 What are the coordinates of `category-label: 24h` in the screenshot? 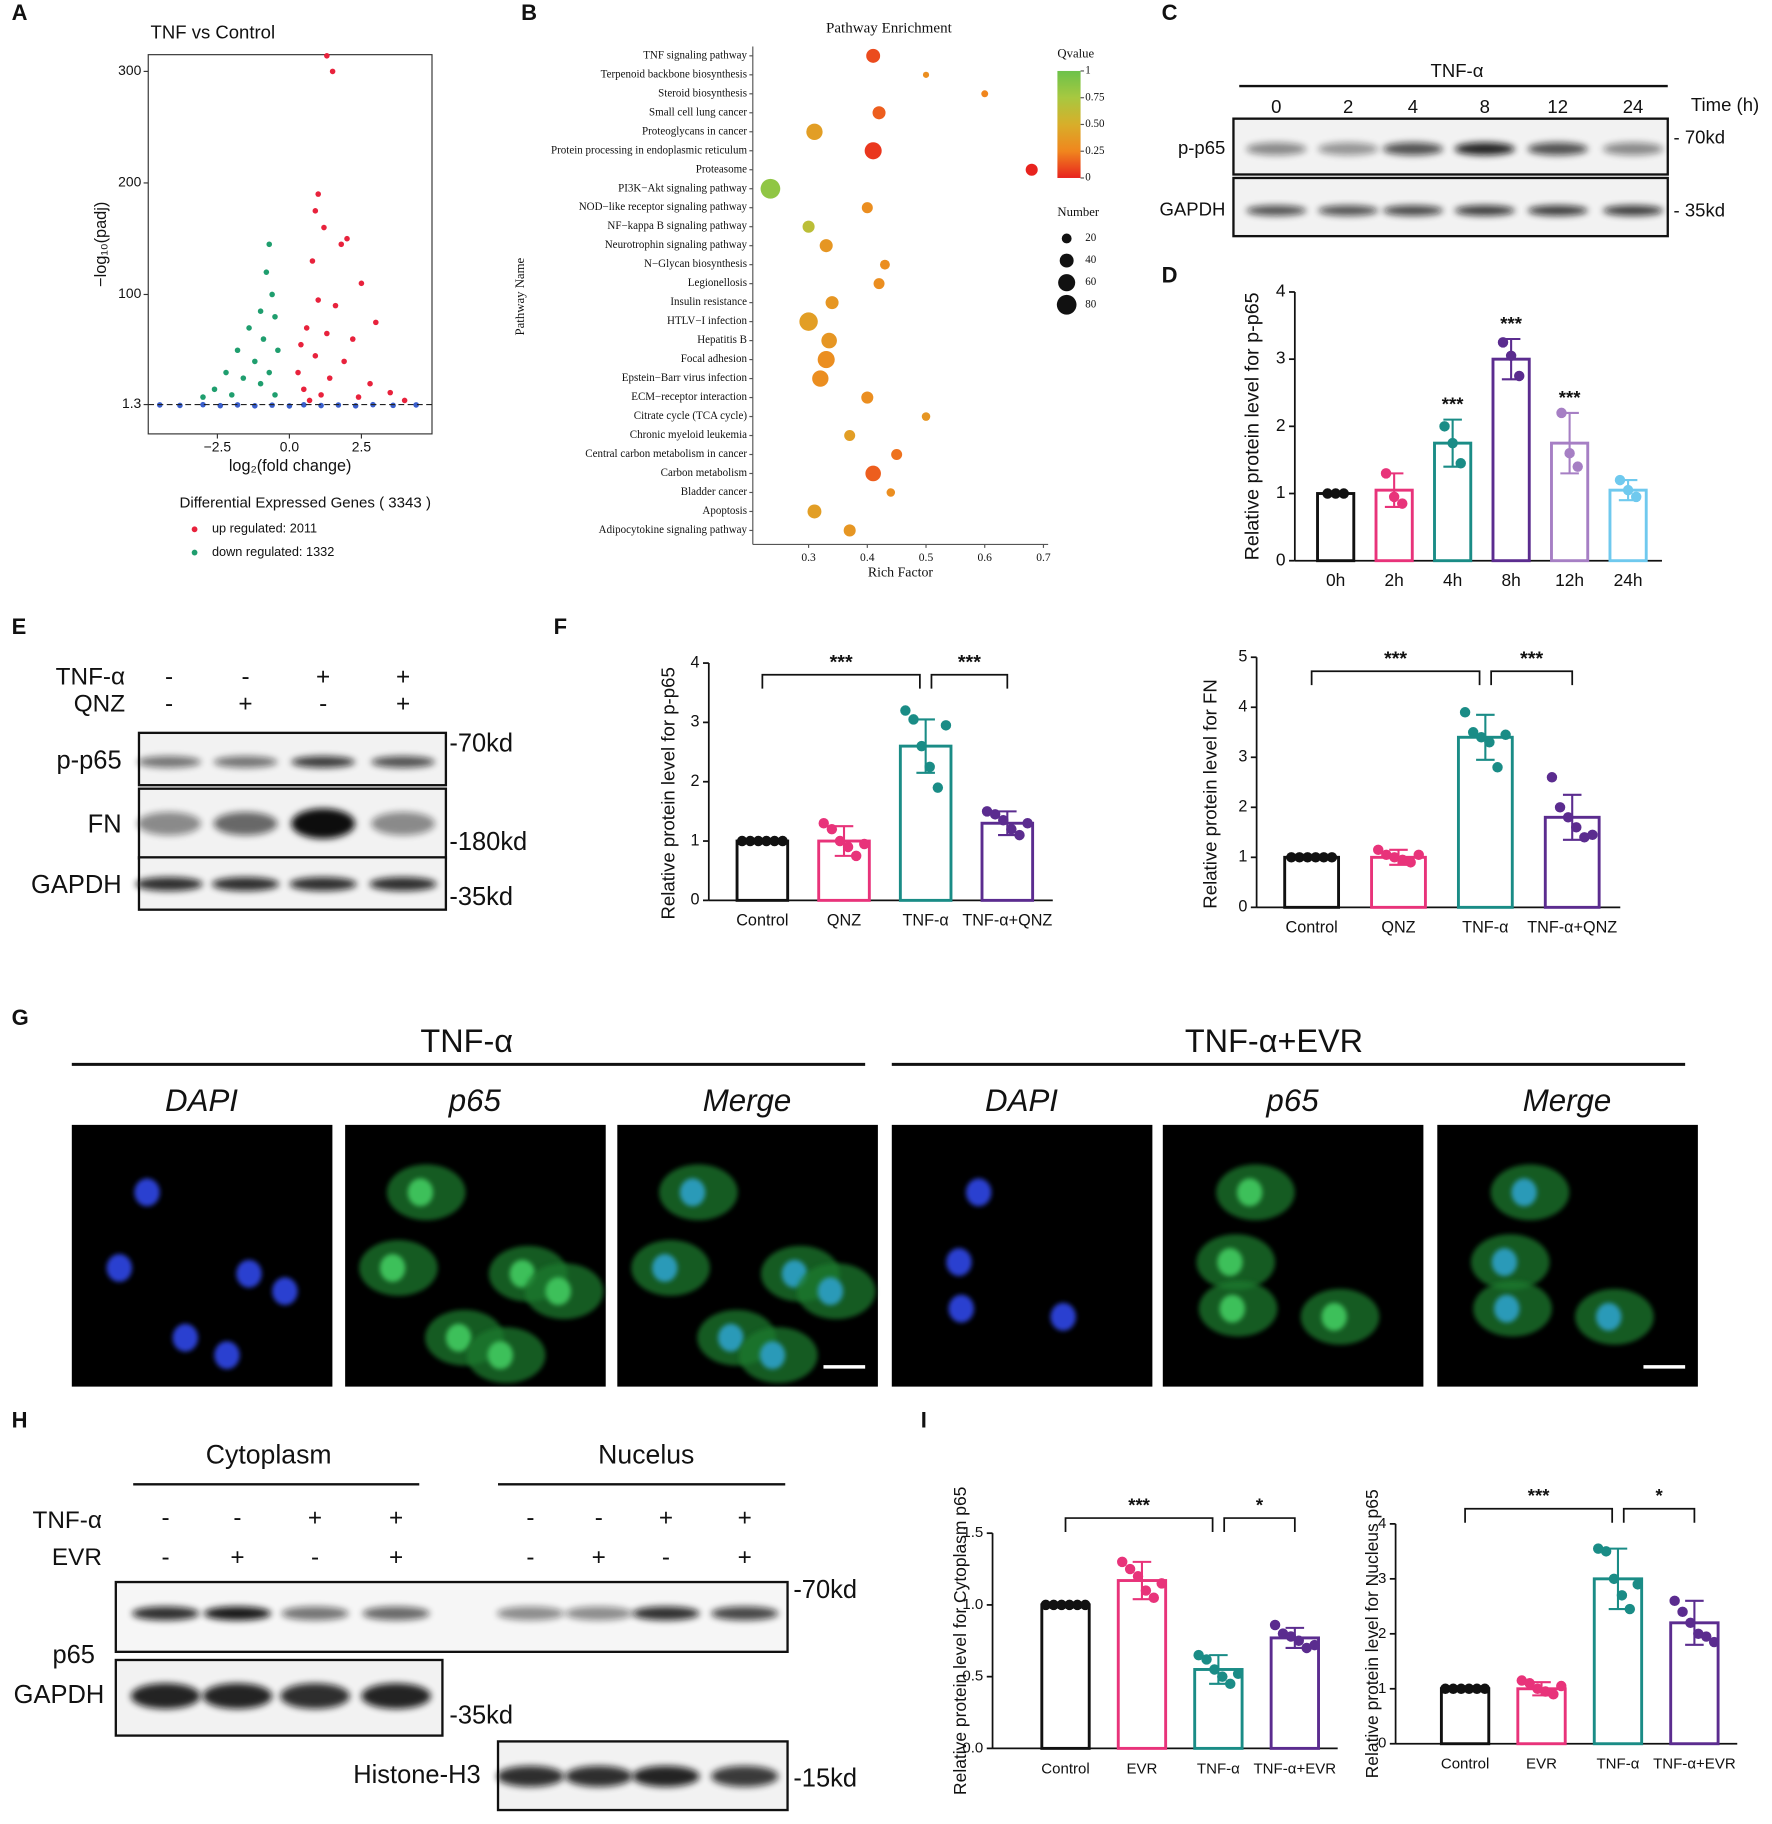 It's located at (1628, 580).